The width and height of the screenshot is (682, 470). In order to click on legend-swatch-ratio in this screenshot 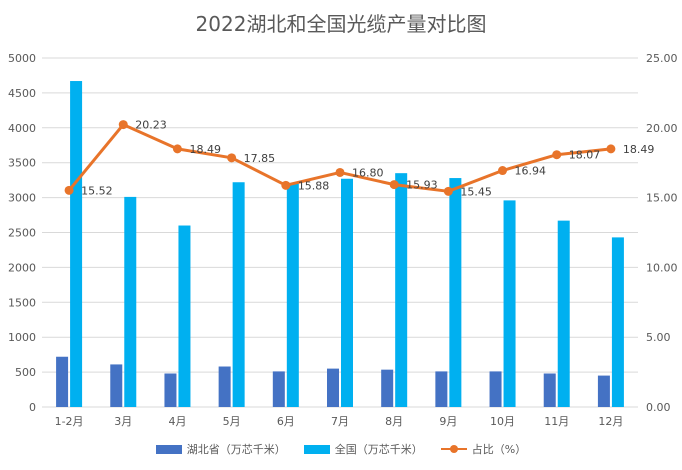, I will do `click(453, 449)`.